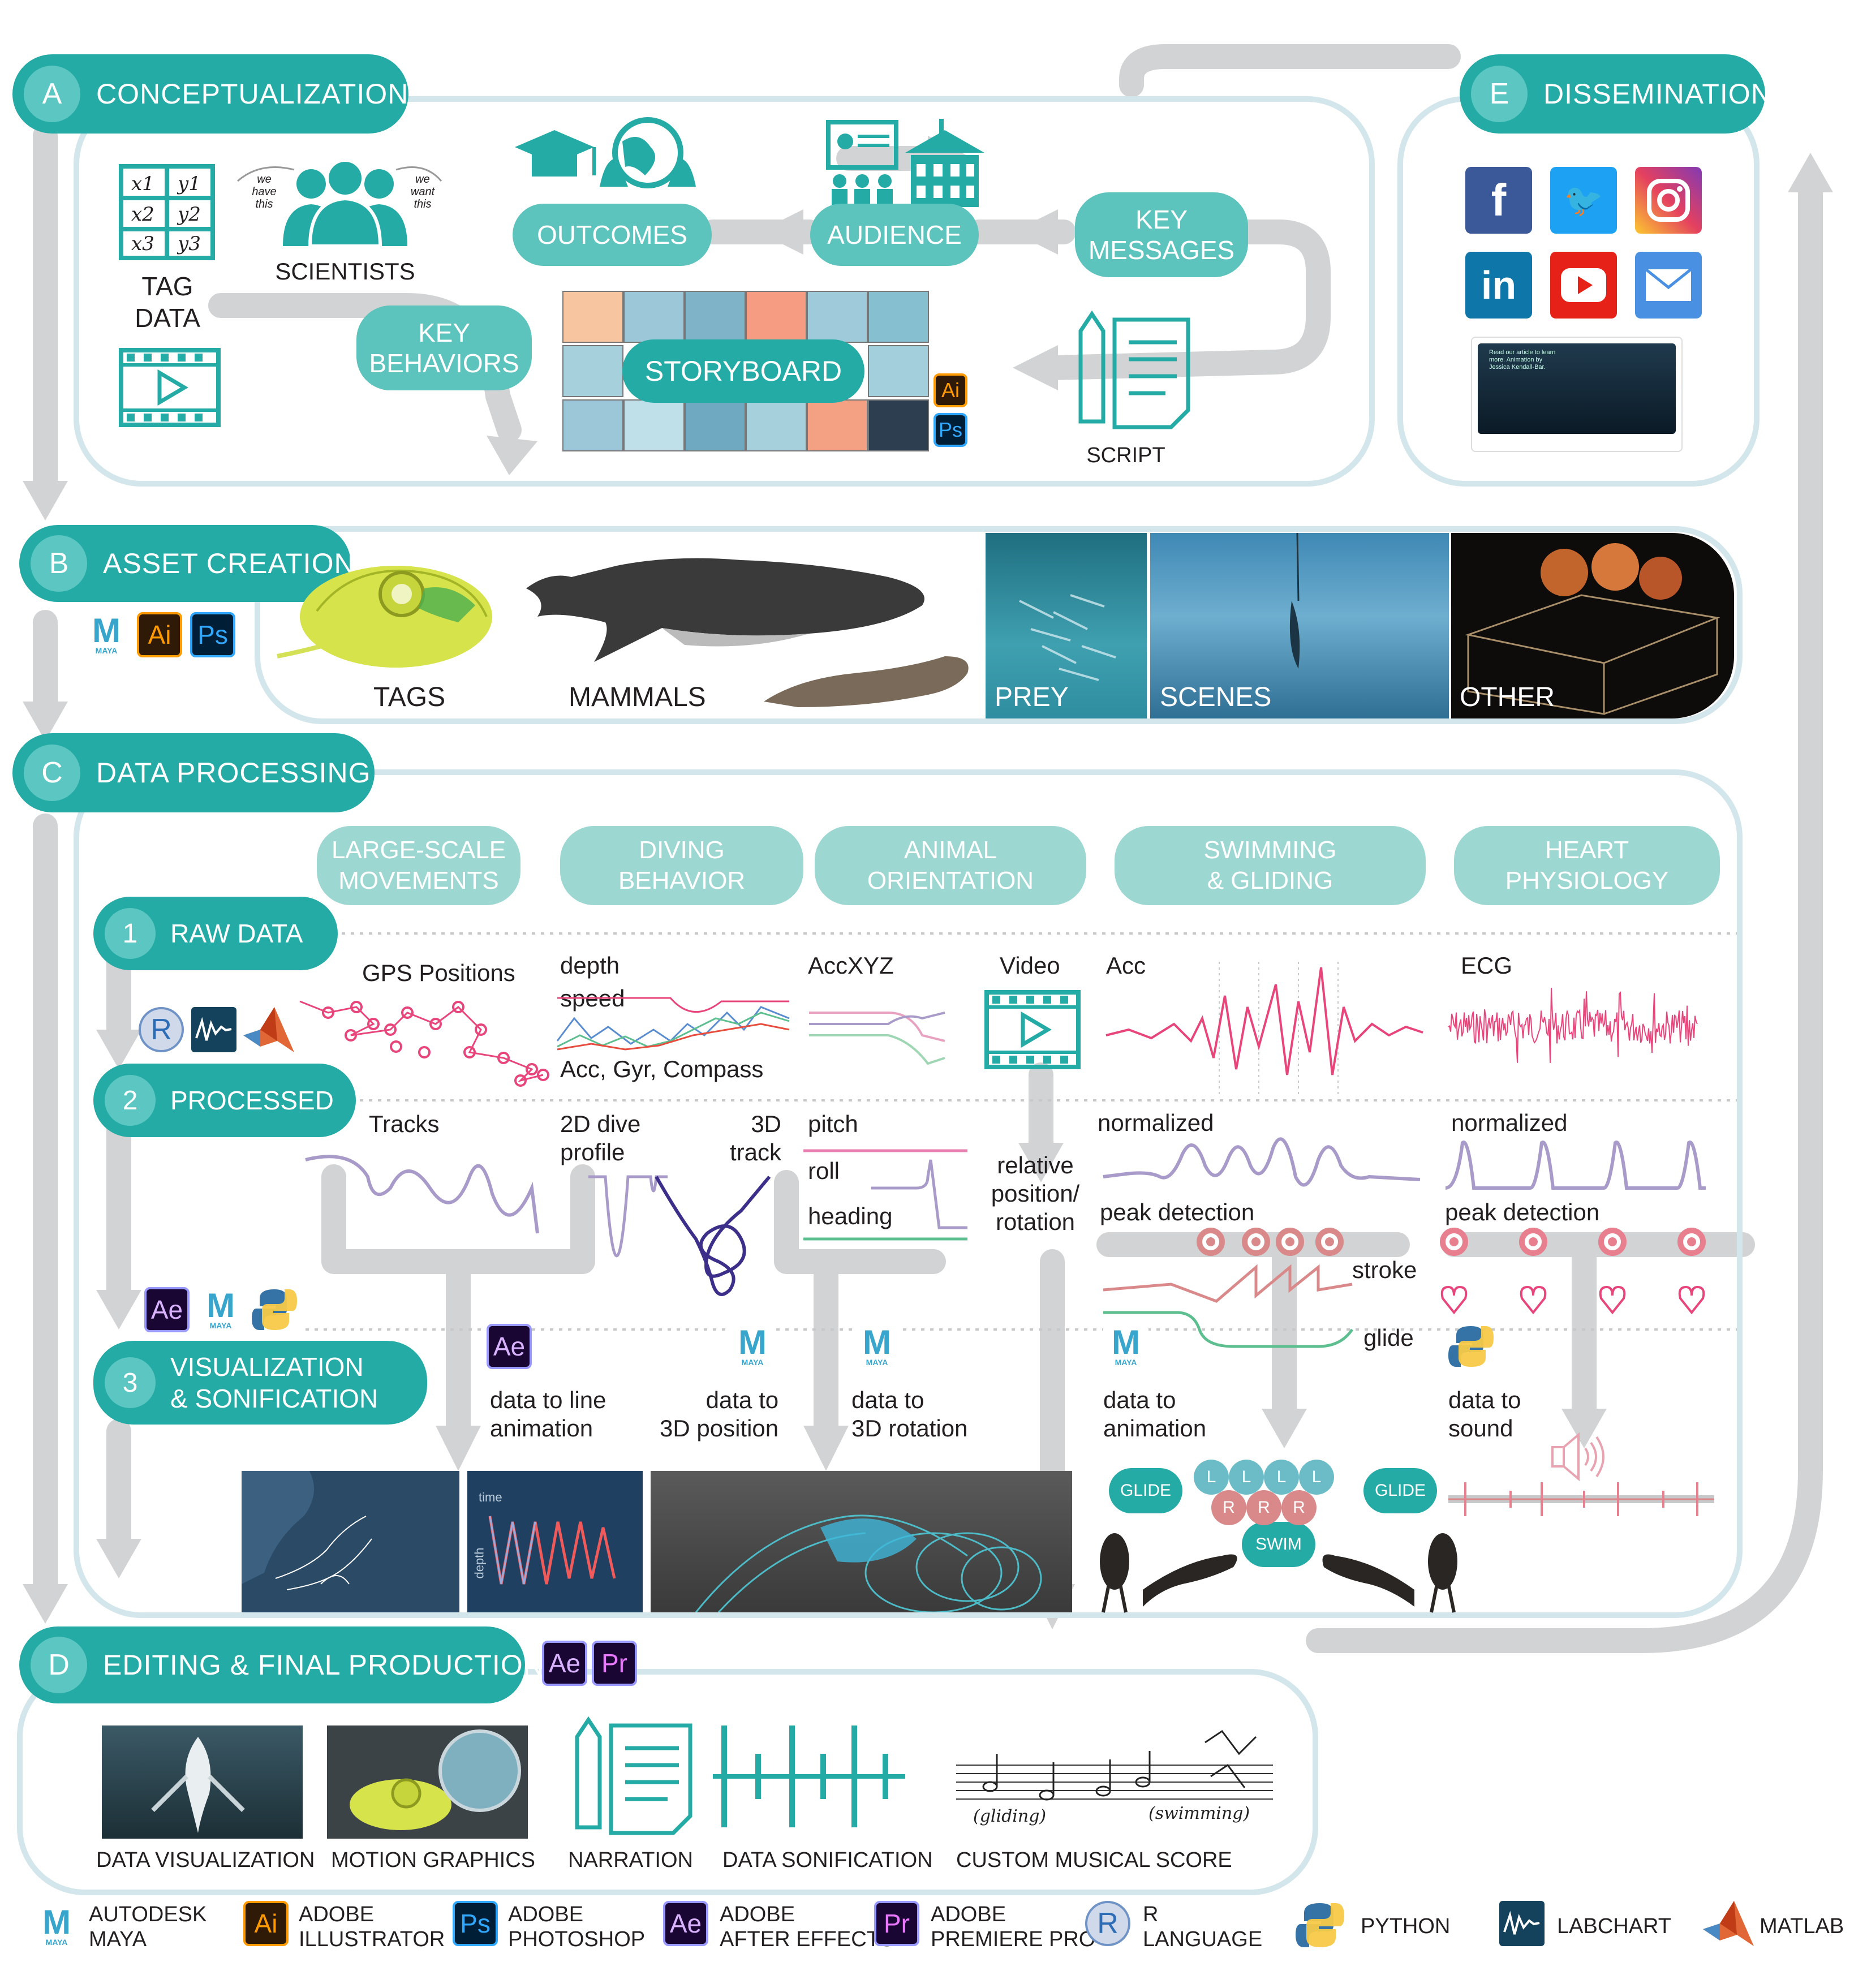  What do you see at coordinates (252, 1100) in the screenshot?
I see `step-label-2: PROCESSED` at bounding box center [252, 1100].